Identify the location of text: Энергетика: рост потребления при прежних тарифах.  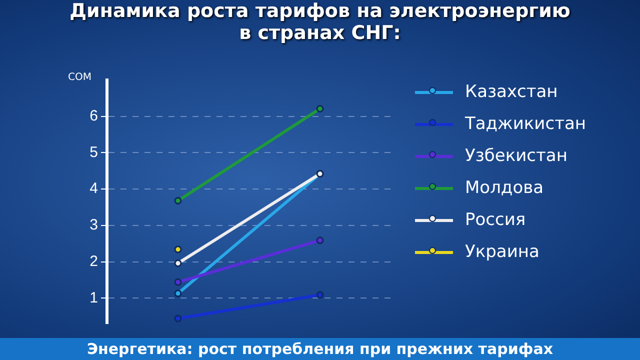
(320, 349).